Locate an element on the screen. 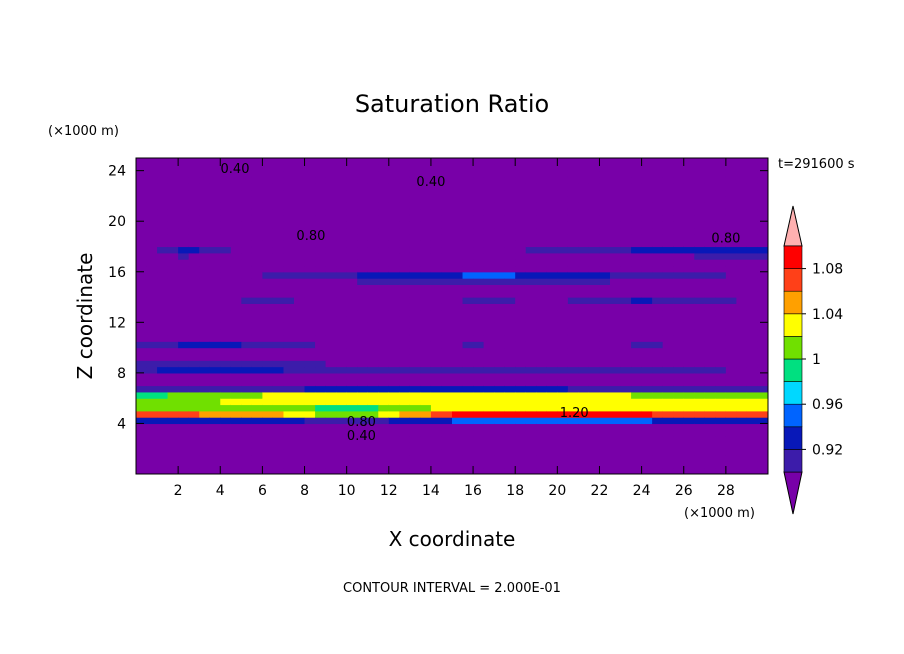  colorbar-extend-low is located at coordinates (793, 493).